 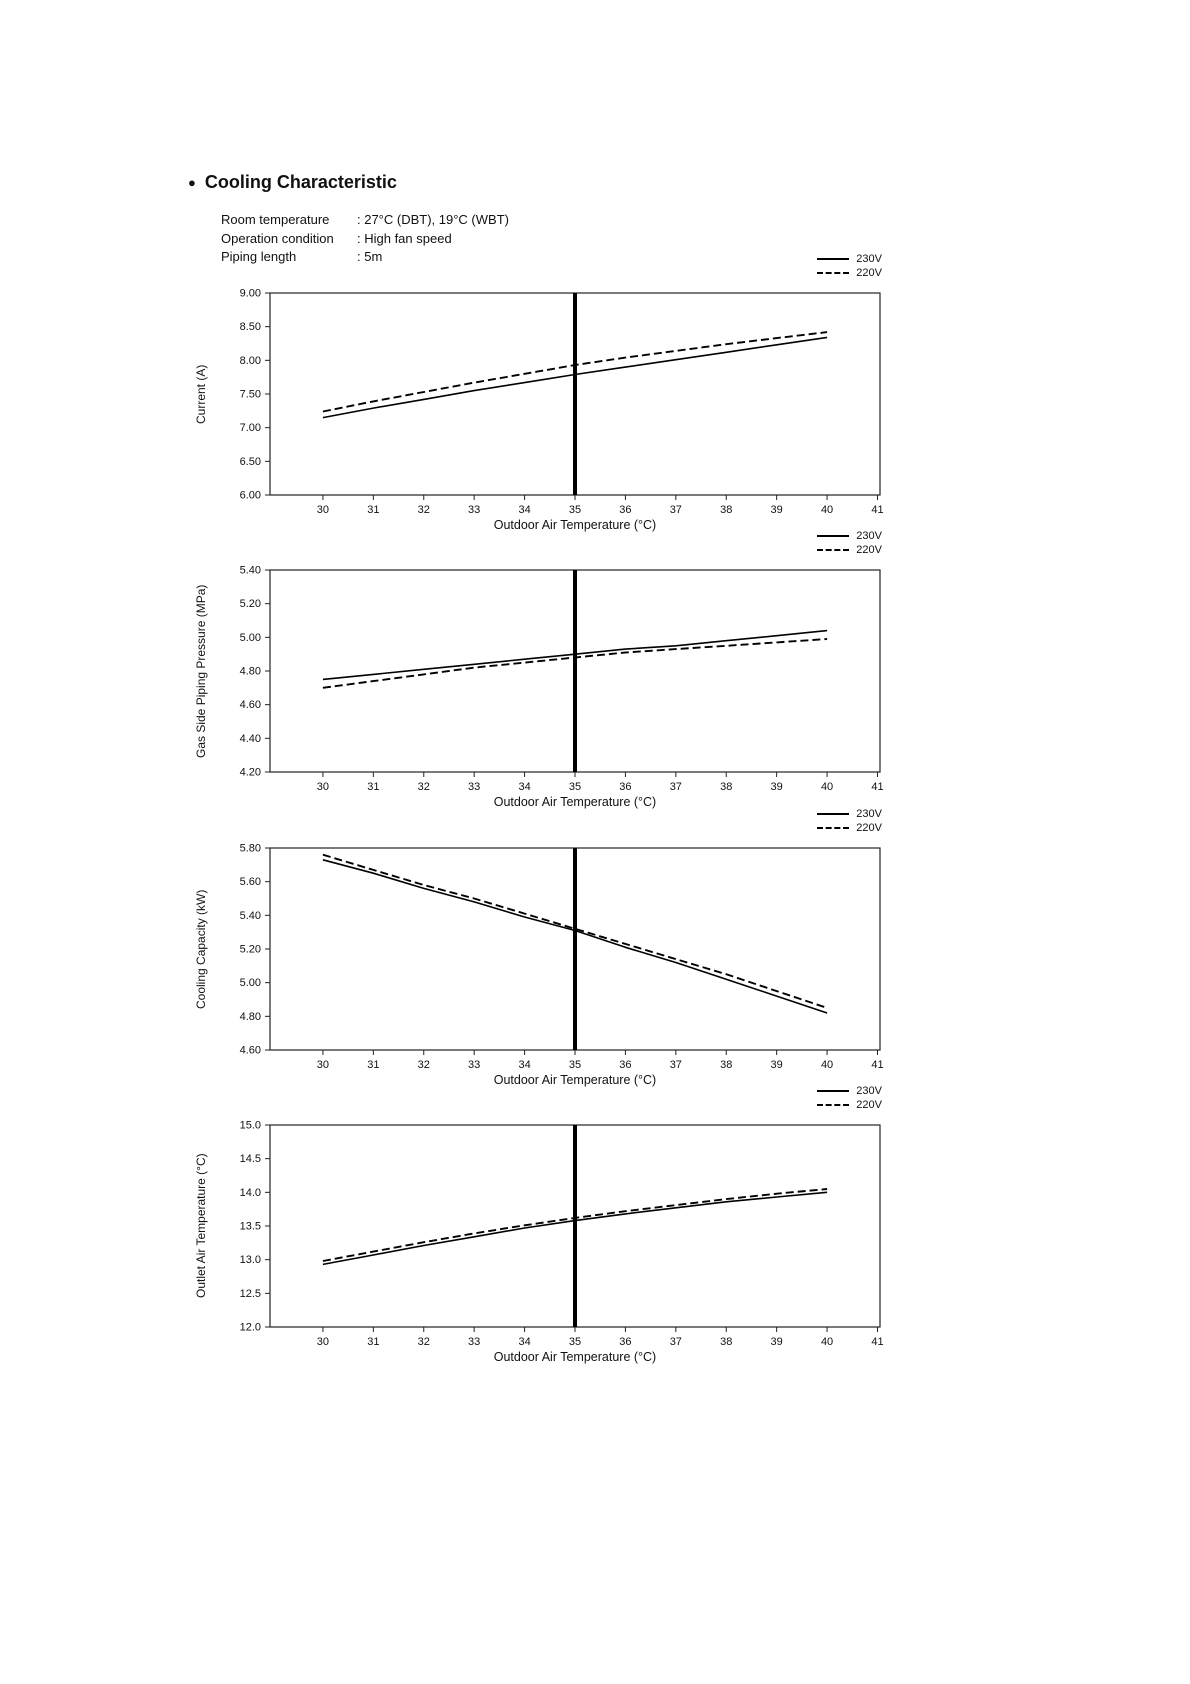 I want to click on section-title-row: ● Cooling Characteristic, so click(x=292, y=182).